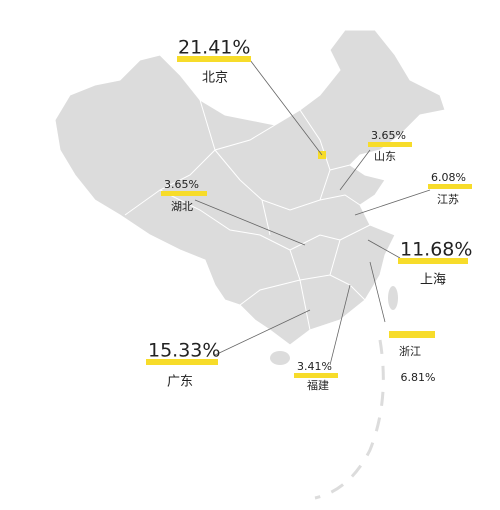  I want to click on region-name: 福建, so click(318, 385).